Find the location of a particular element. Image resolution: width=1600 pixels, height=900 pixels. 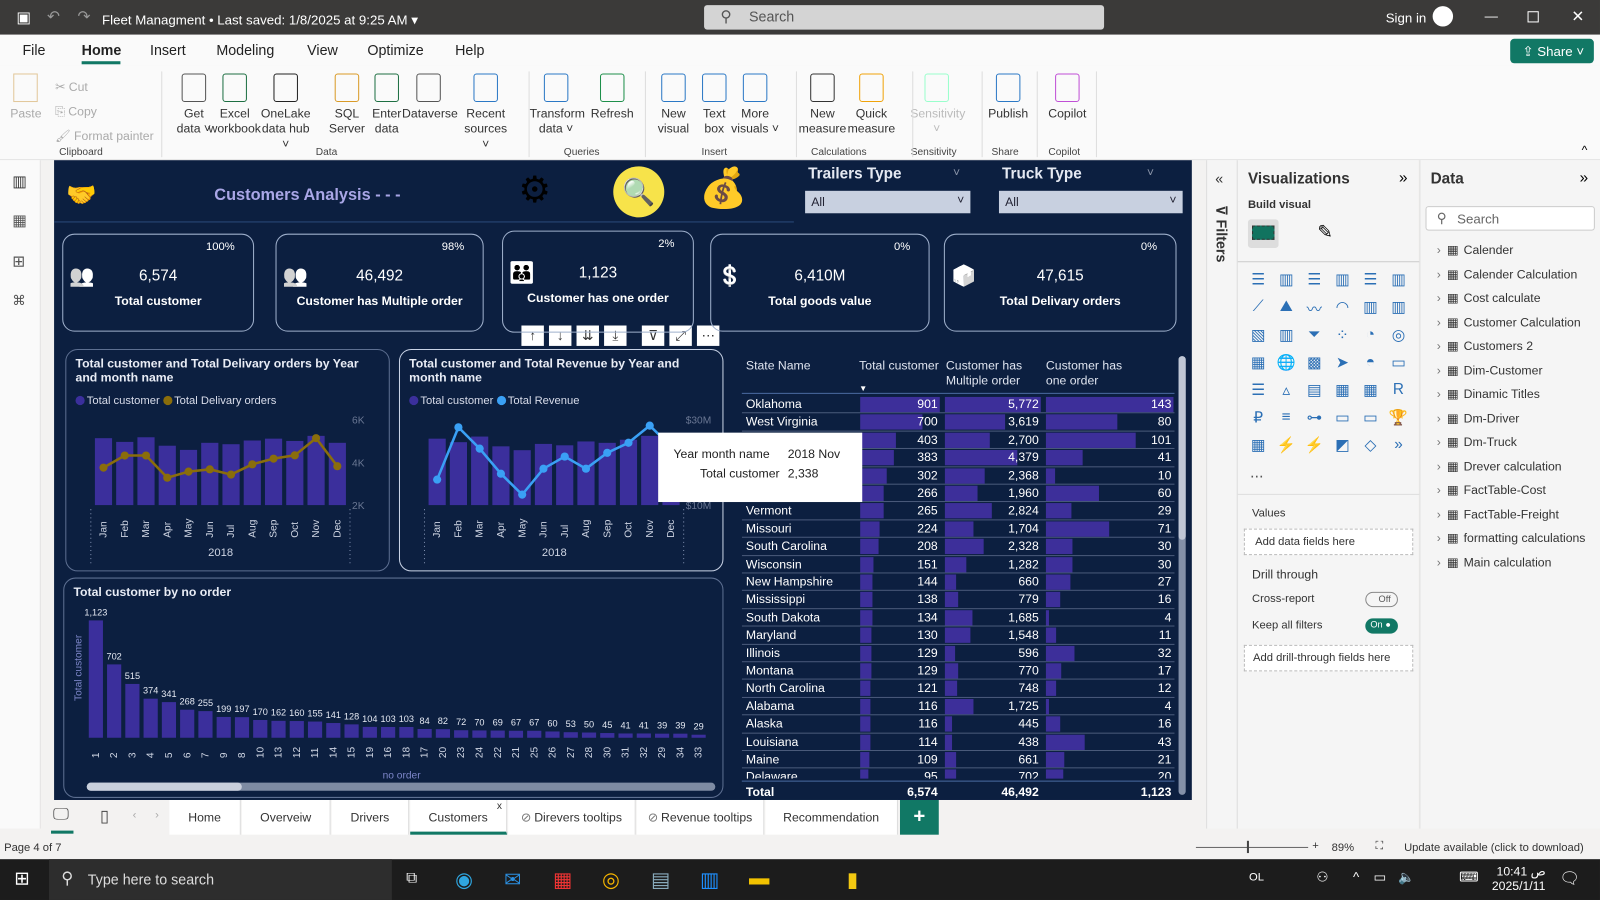

map-icon: 🌐 is located at coordinates (1286, 363).